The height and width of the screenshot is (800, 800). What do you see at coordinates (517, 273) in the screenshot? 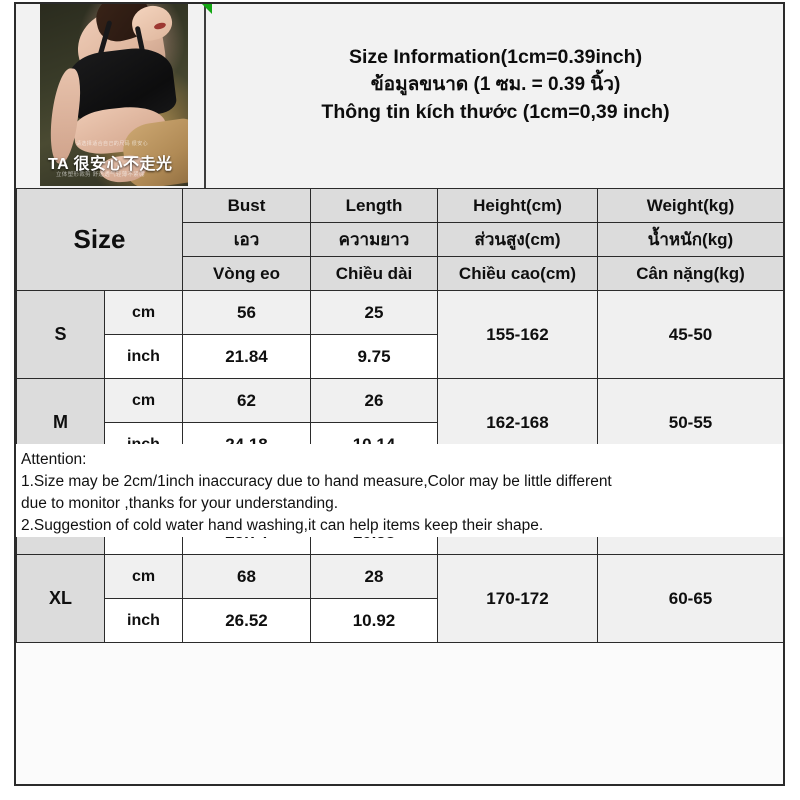
I see `header-height-vi: Chiều cao(cm)` at bounding box center [517, 273].